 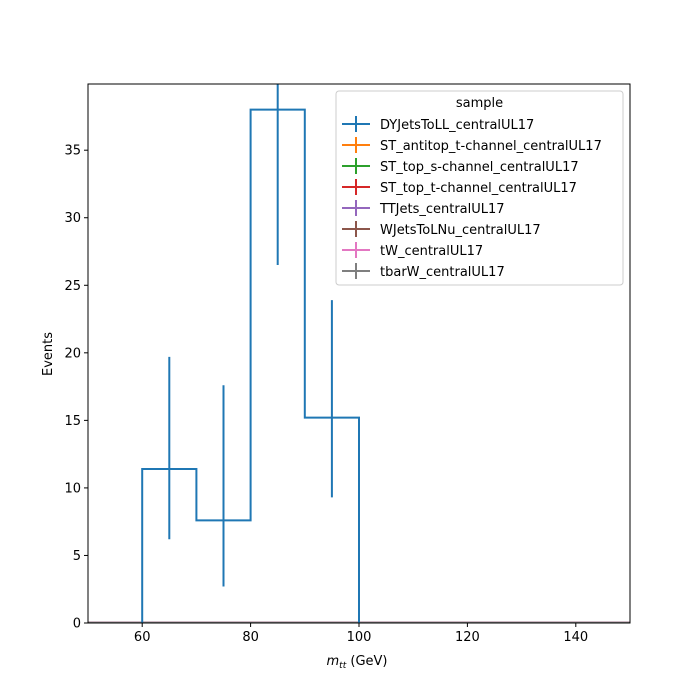 I want to click on legend-entry: TTJets_centralUL17, so click(x=423, y=208).